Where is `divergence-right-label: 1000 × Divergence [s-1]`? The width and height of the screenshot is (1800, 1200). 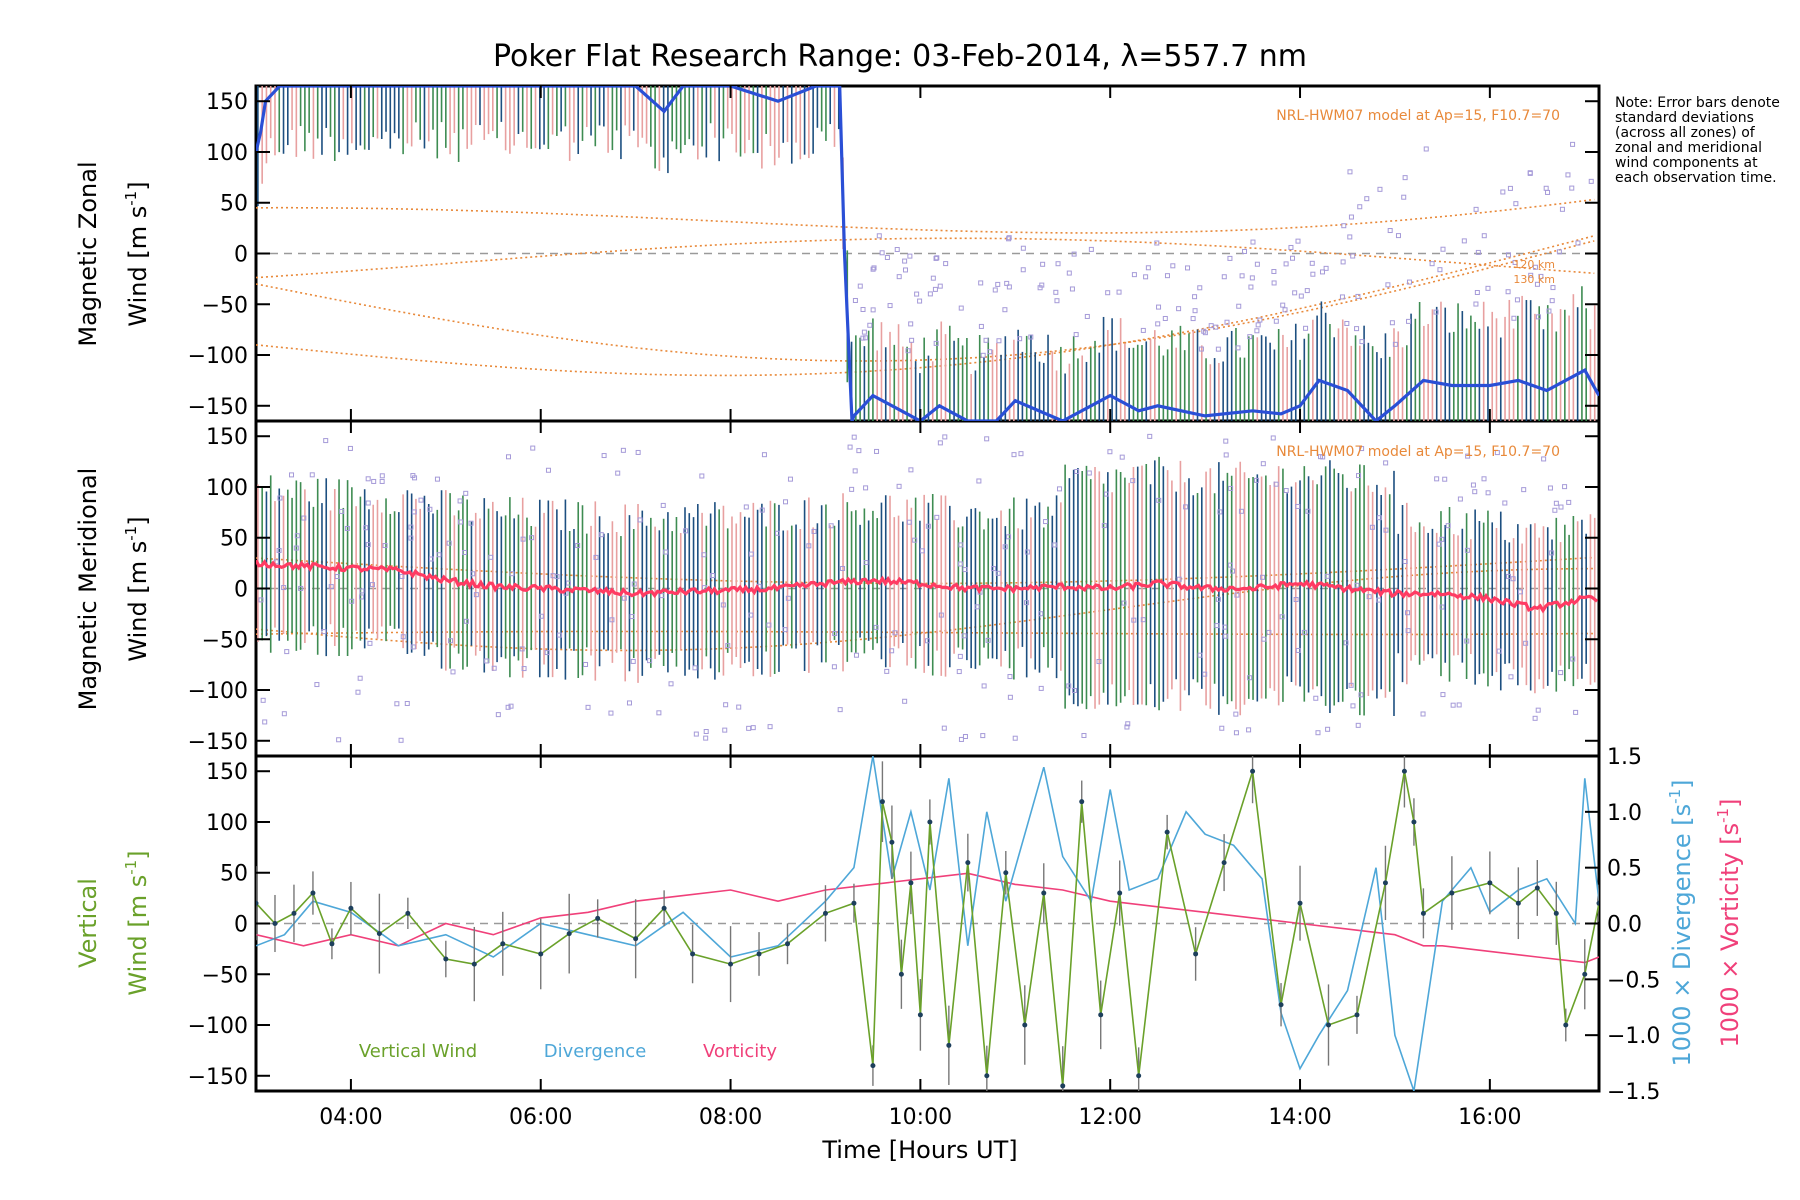
divergence-right-label: 1000 × Divergence [s-1] is located at coordinates (1681, 922).